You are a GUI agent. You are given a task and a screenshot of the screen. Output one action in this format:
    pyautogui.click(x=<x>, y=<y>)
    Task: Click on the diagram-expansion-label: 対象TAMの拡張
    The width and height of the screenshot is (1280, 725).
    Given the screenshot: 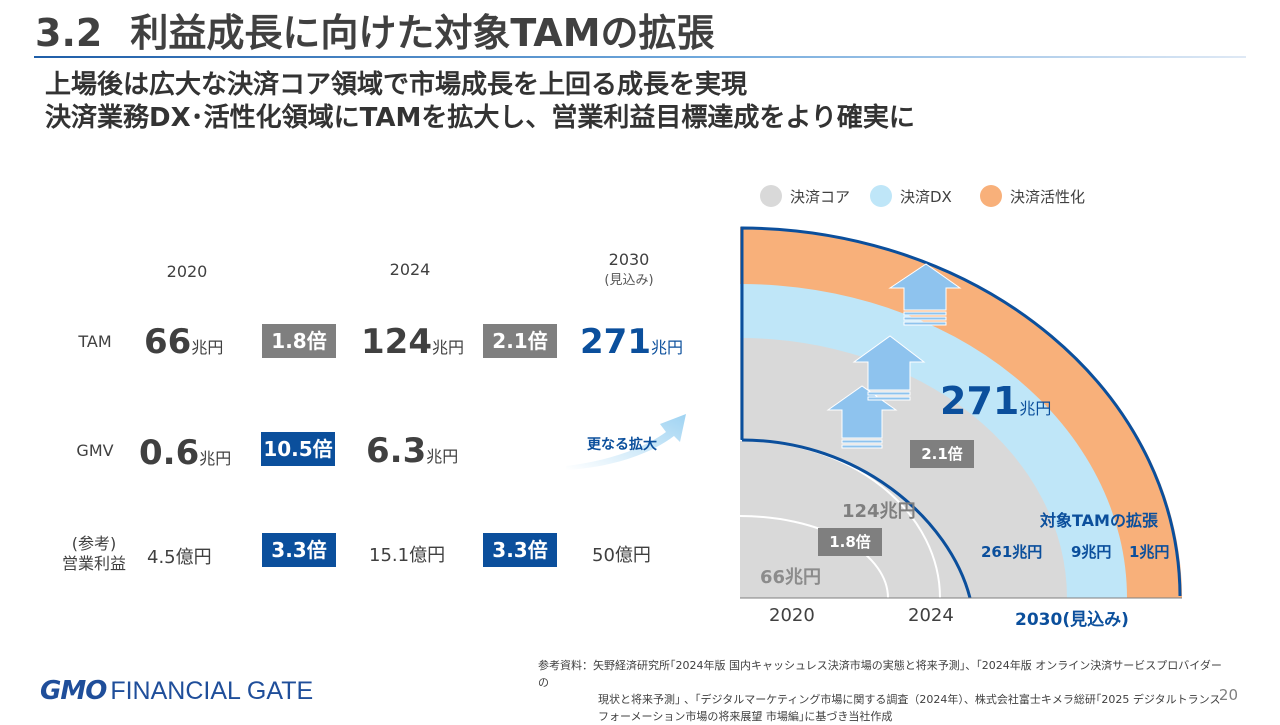 What is the action you would take?
    pyautogui.click(x=1099, y=520)
    